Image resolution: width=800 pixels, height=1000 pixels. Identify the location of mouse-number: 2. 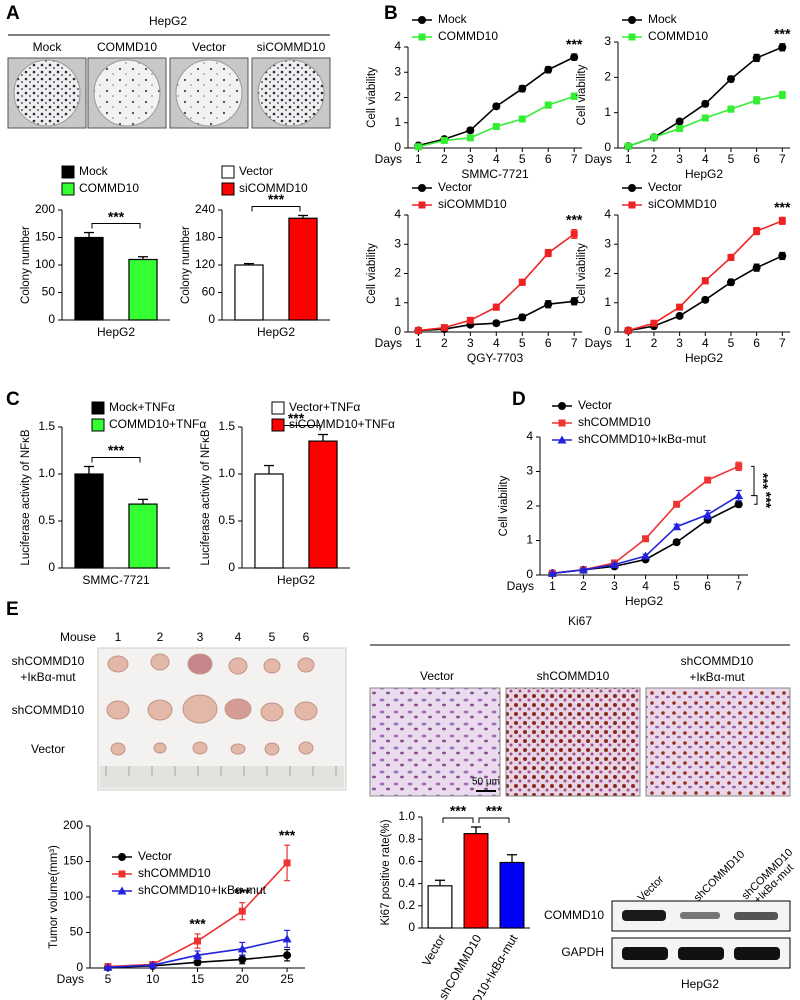
(160, 637).